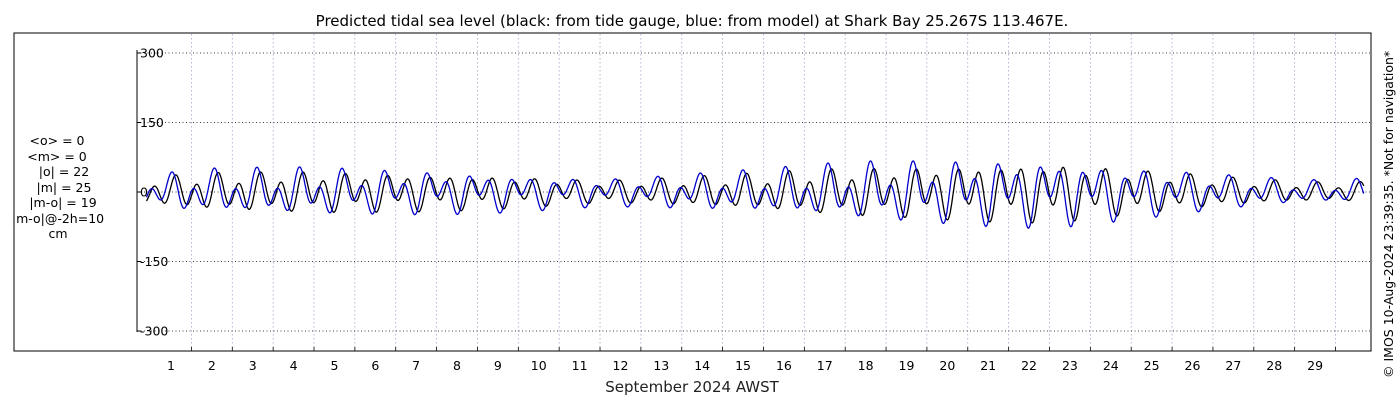 The width and height of the screenshot is (1400, 400). I want to click on x-tick-label: 1, so click(171, 365).